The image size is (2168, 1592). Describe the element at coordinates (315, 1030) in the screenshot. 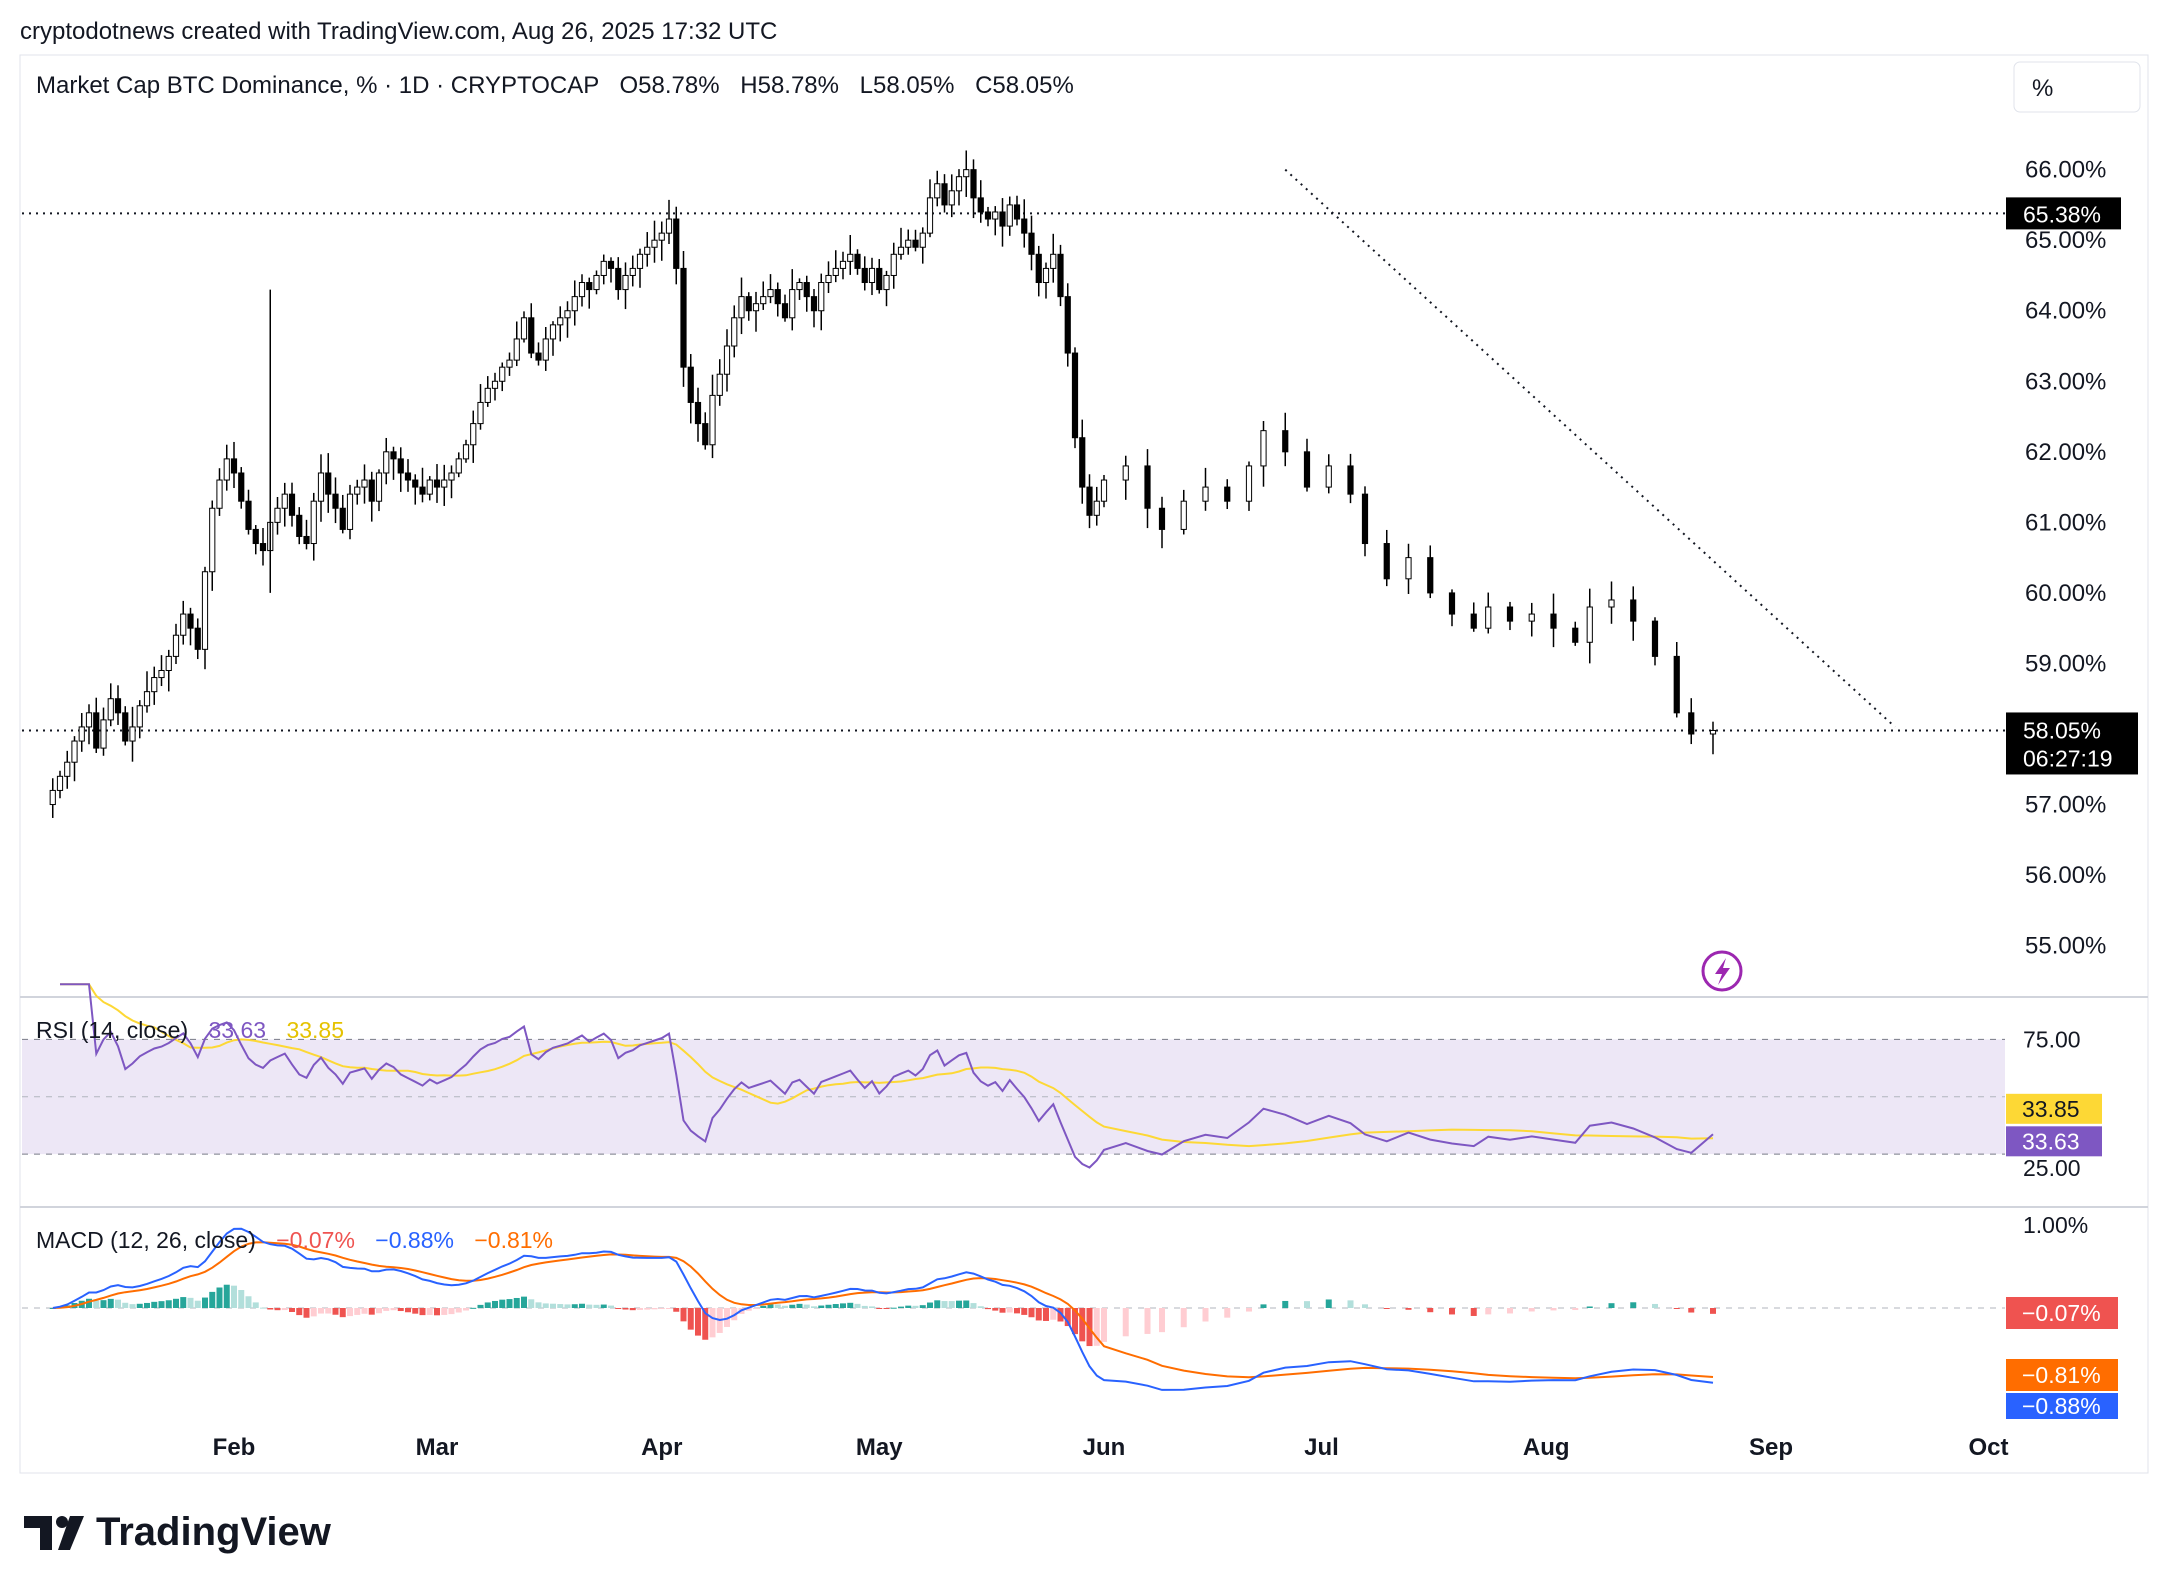

I see `rsi-ma-label: 33.85` at that location.